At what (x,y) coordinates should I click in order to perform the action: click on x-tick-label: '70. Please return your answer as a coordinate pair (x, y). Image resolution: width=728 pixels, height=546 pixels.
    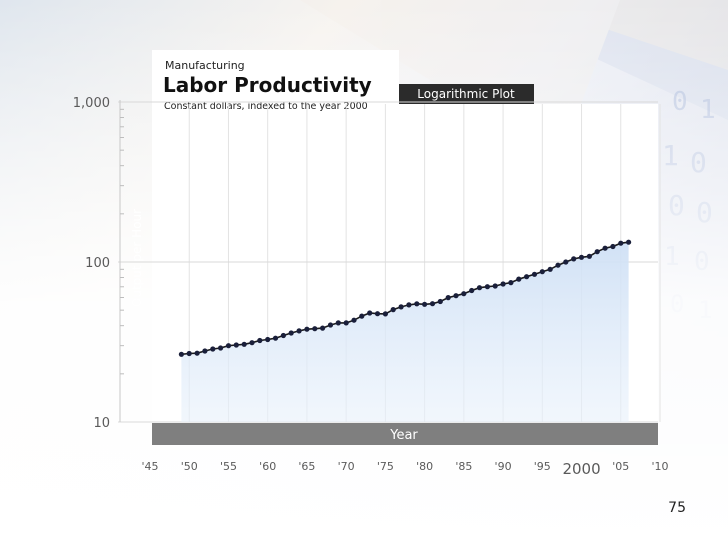
    Looking at the image, I should click on (346, 466).